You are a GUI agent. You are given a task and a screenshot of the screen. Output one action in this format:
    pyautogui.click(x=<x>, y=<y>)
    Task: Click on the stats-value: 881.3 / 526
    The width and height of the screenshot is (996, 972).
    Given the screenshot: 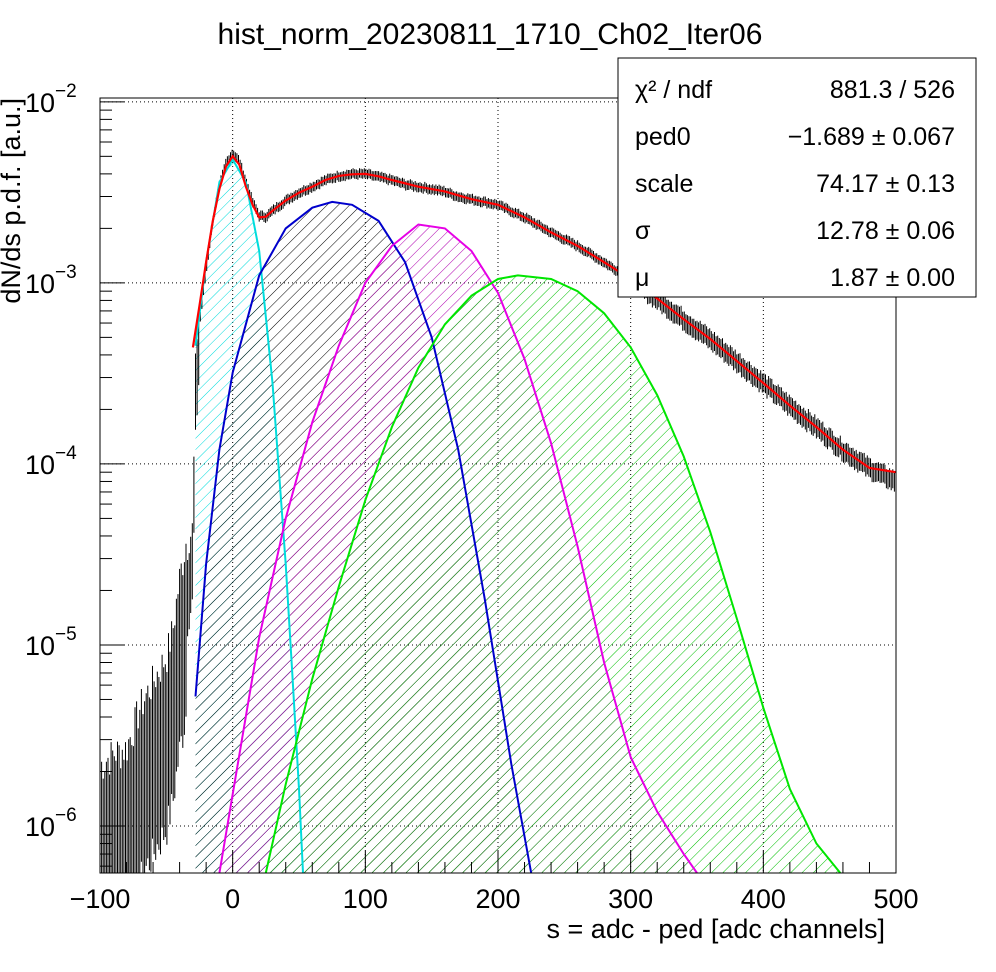 What is the action you would take?
    pyautogui.click(x=892, y=90)
    